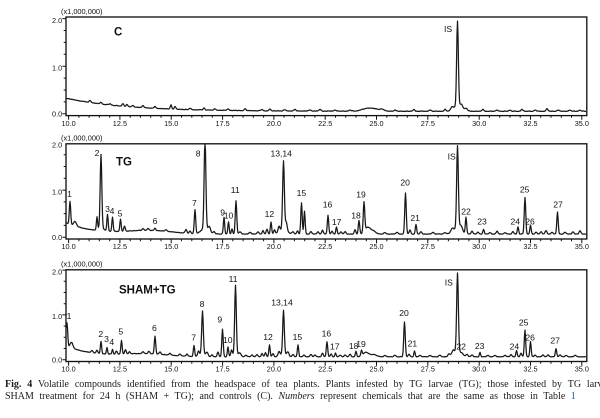 The image size is (600, 418). What do you see at coordinates (356, 215) in the screenshot?
I see `svg-text: 18` at bounding box center [356, 215].